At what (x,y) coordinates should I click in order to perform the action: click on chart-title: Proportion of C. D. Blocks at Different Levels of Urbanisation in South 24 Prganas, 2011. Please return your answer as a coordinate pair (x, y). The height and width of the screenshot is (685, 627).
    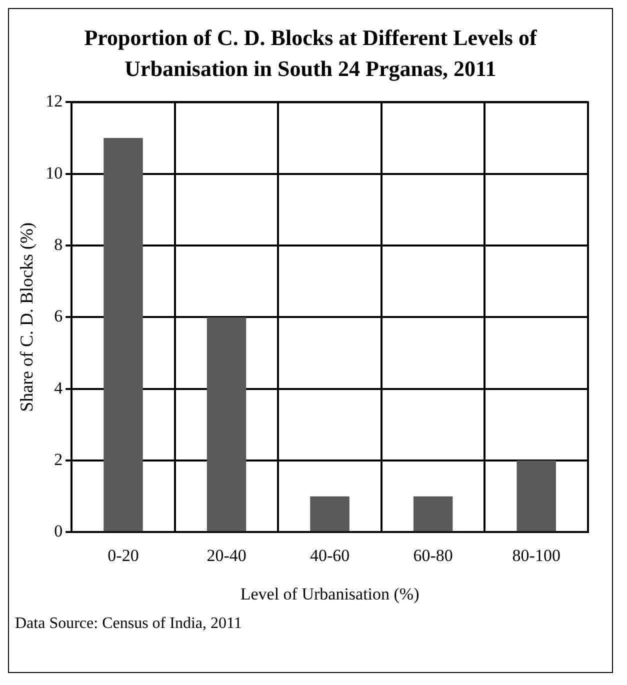
    Looking at the image, I should click on (310, 53).